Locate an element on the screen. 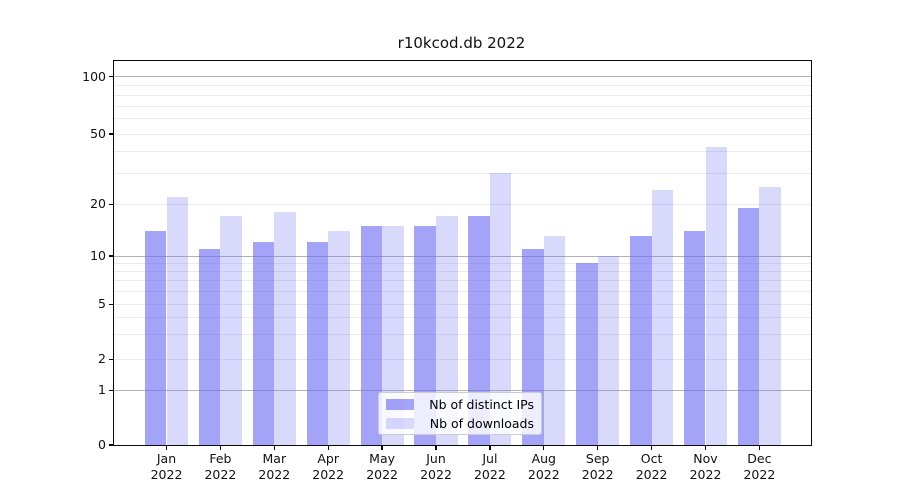 Image resolution: width=900 pixels, height=500 pixels. y-tick-label: 2 is located at coordinates (102, 359).